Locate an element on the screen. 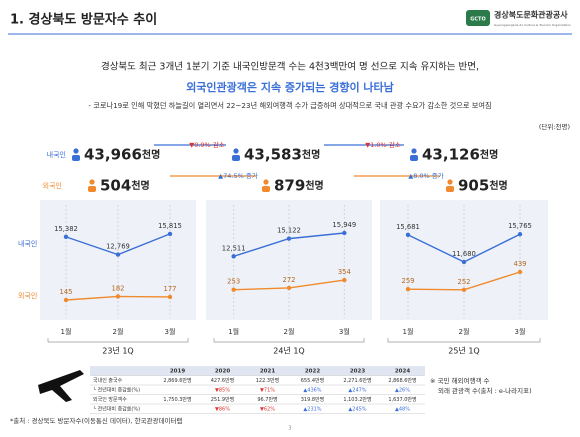 The image size is (580, 437). table-header: 2020 is located at coordinates (222, 371).